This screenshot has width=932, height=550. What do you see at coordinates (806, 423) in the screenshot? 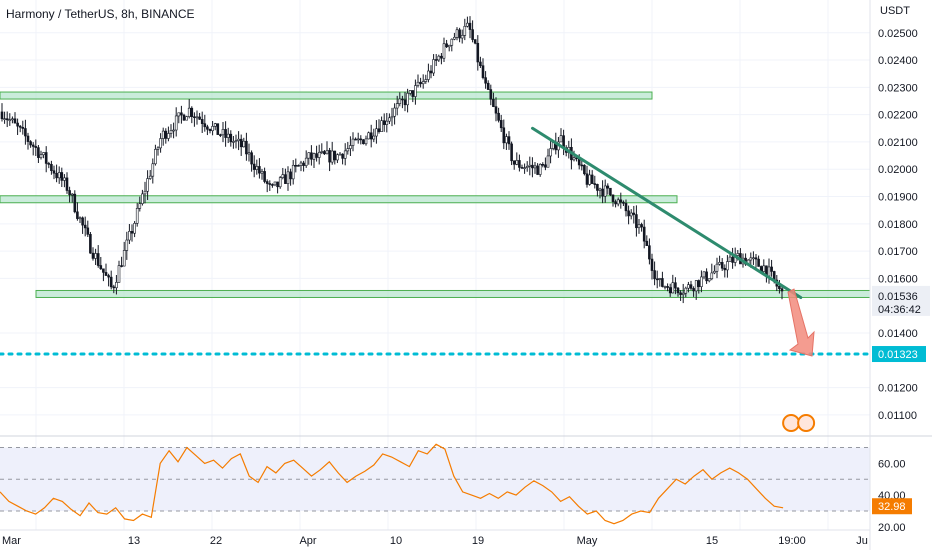
I see `event-marker-icon` at bounding box center [806, 423].